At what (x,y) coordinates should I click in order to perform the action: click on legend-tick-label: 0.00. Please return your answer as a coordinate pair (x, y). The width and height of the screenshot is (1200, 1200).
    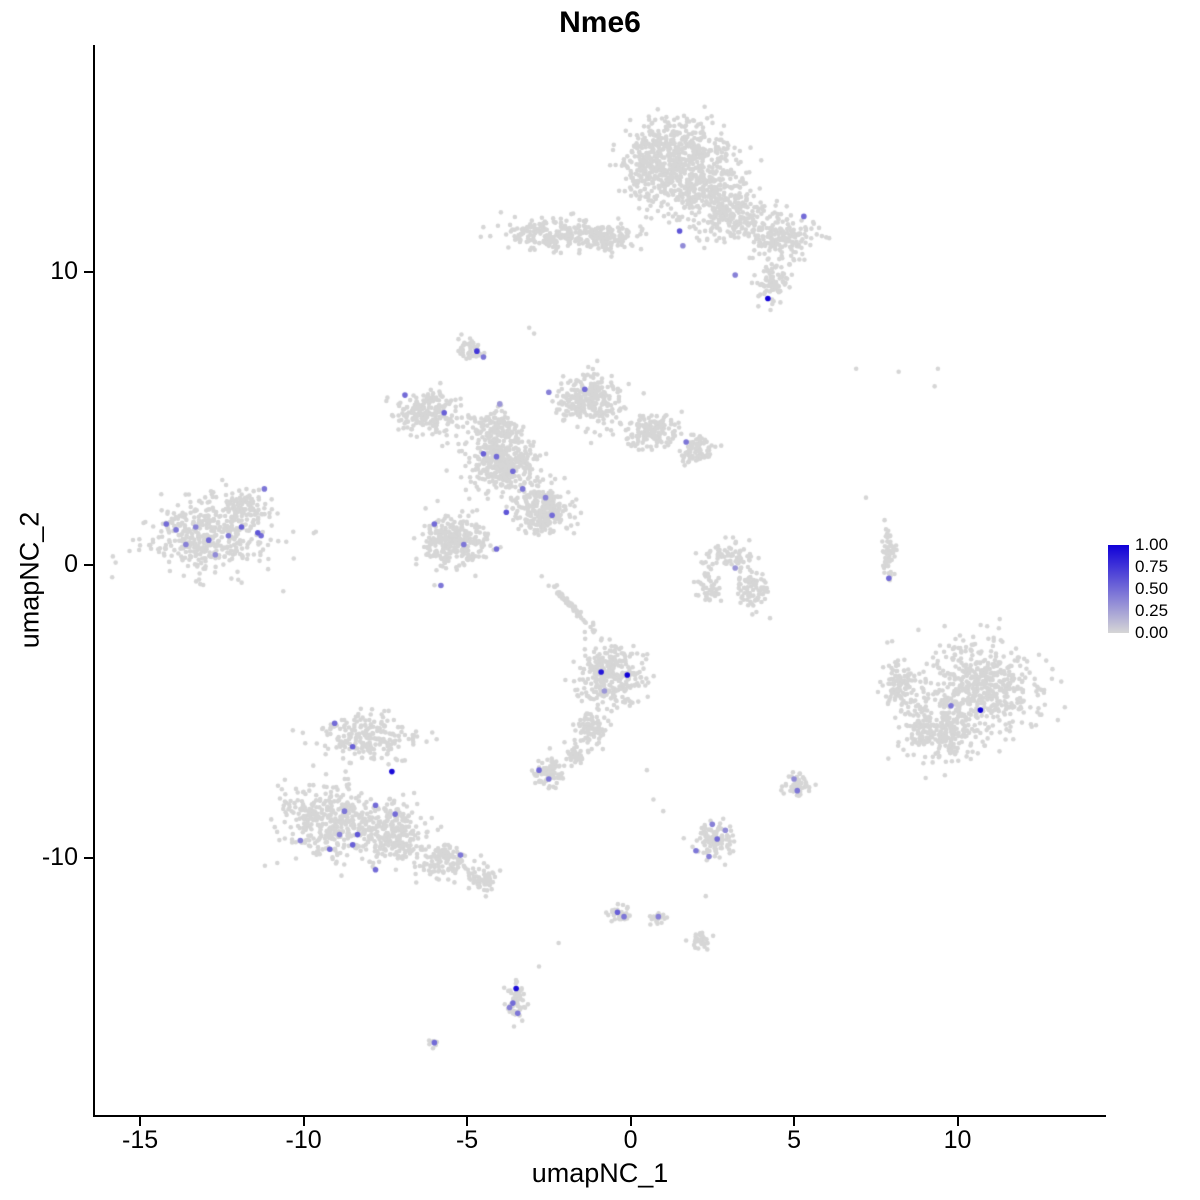
    Looking at the image, I should click on (1152, 632).